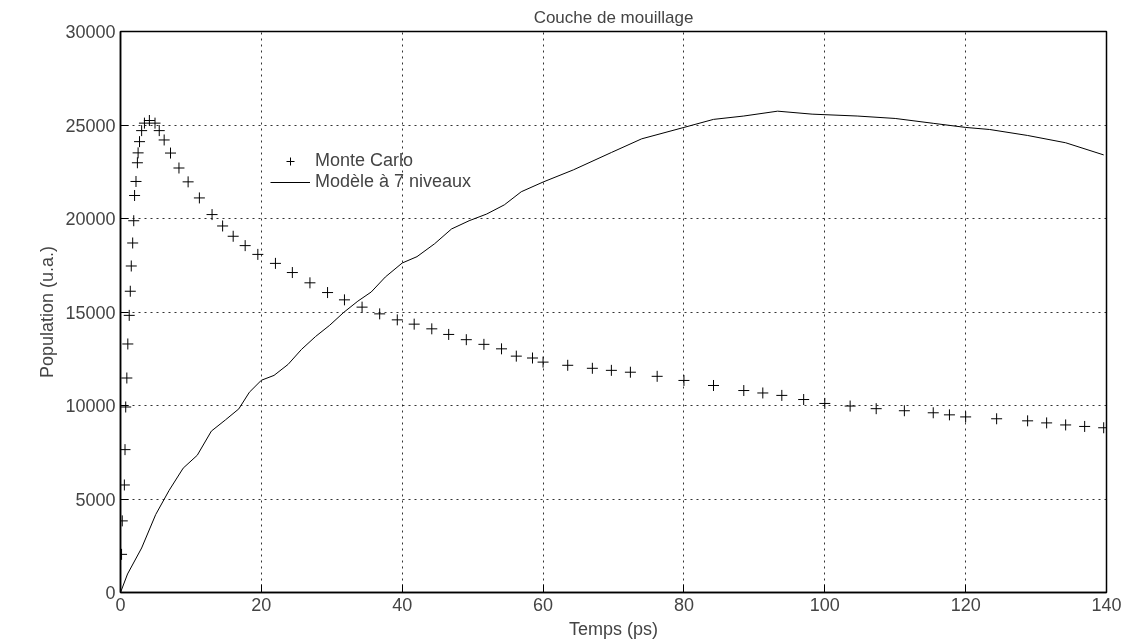  What do you see at coordinates (90, 32) in the screenshot?
I see `y-tick-label: 30000` at bounding box center [90, 32].